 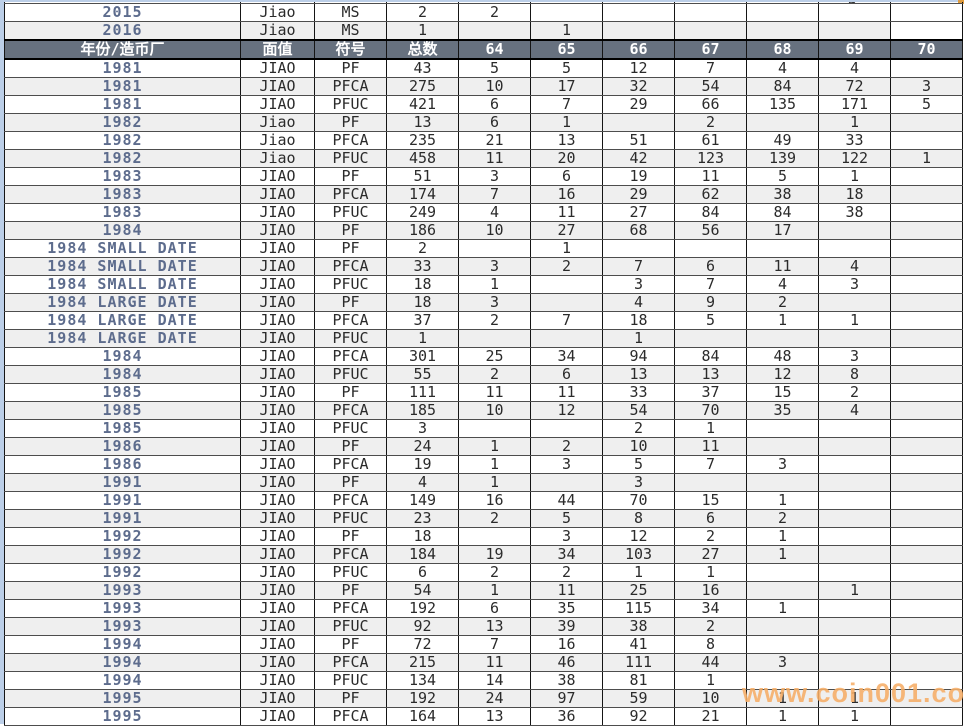 I want to click on grade-68-cell: 1, so click(x=782, y=320).